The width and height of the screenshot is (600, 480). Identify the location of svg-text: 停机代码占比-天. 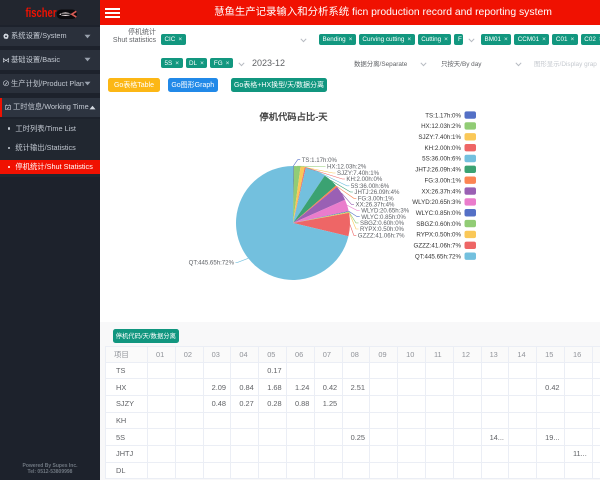
(293, 116).